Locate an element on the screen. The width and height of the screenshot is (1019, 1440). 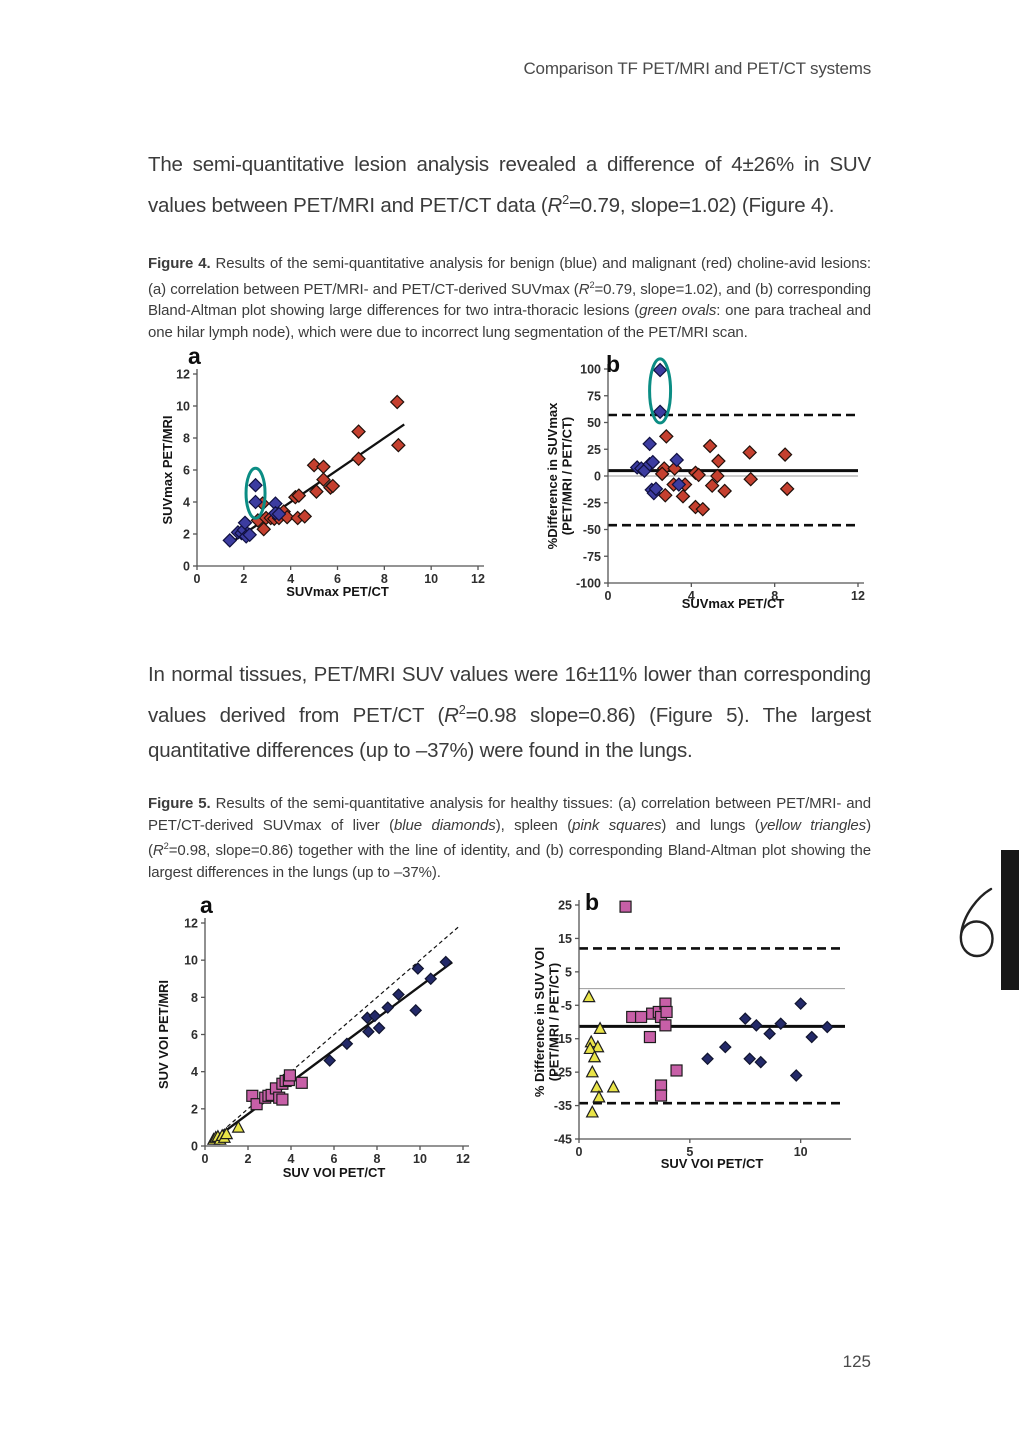
svg-text: -100 is located at coordinates (588, 584).